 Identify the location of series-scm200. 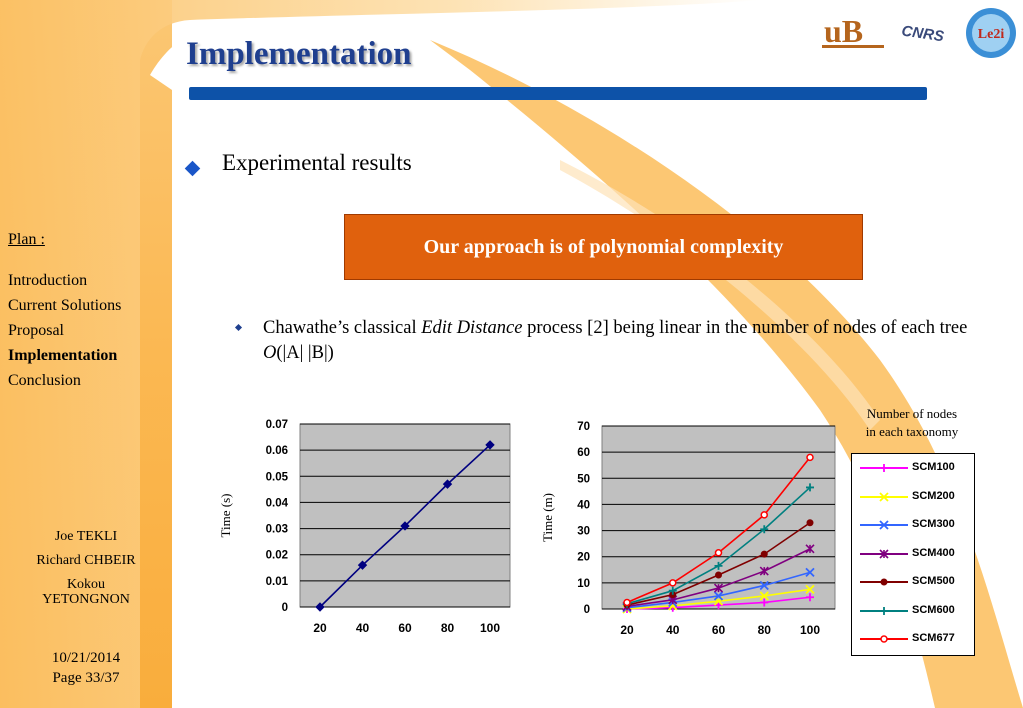
(718, 599).